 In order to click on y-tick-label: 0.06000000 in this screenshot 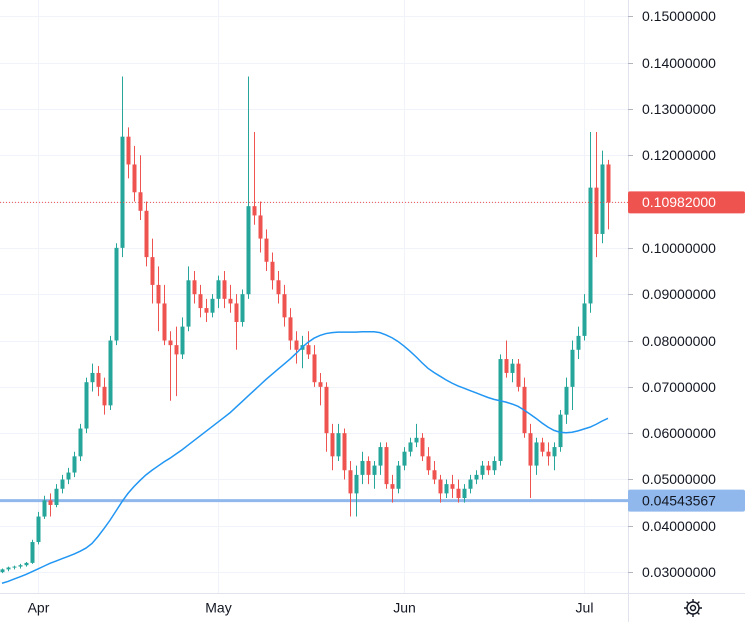, I will do `click(679, 433)`.